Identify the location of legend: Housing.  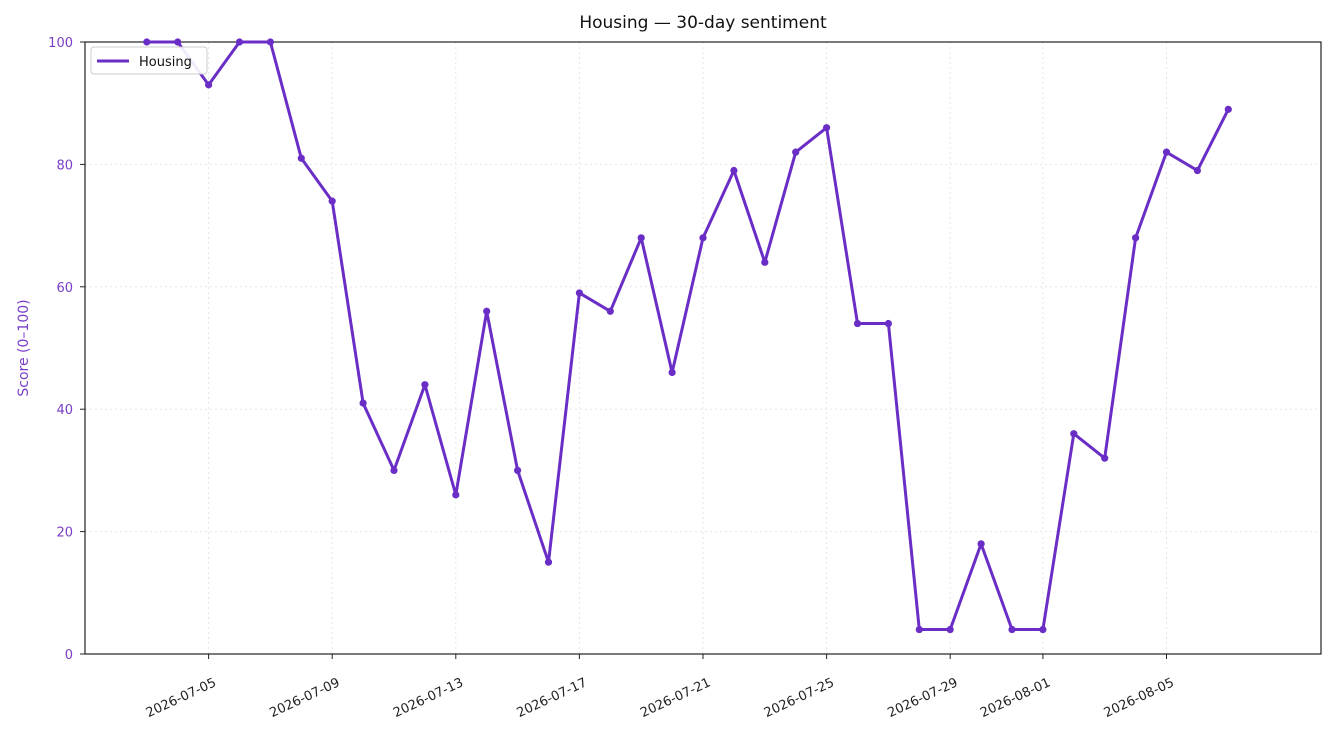
(149, 60).